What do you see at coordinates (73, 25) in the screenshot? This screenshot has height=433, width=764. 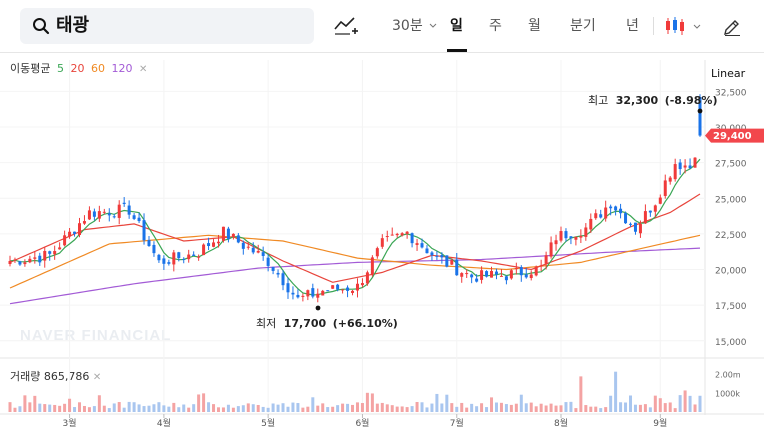 I see `search-input: 태광` at bounding box center [73, 25].